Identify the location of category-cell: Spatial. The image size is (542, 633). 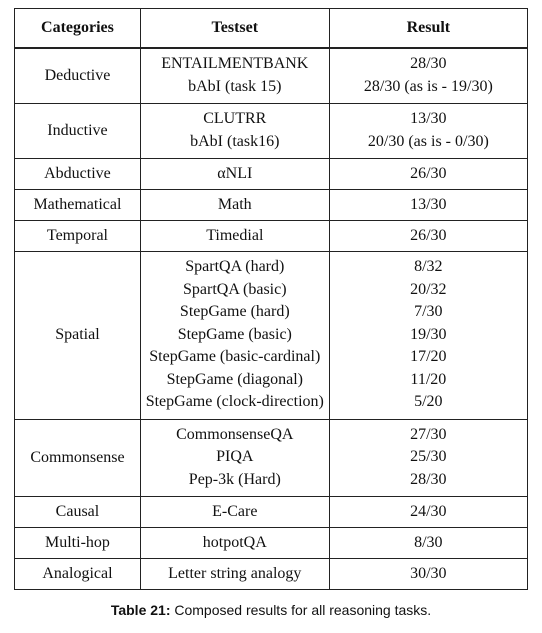
(77, 335).